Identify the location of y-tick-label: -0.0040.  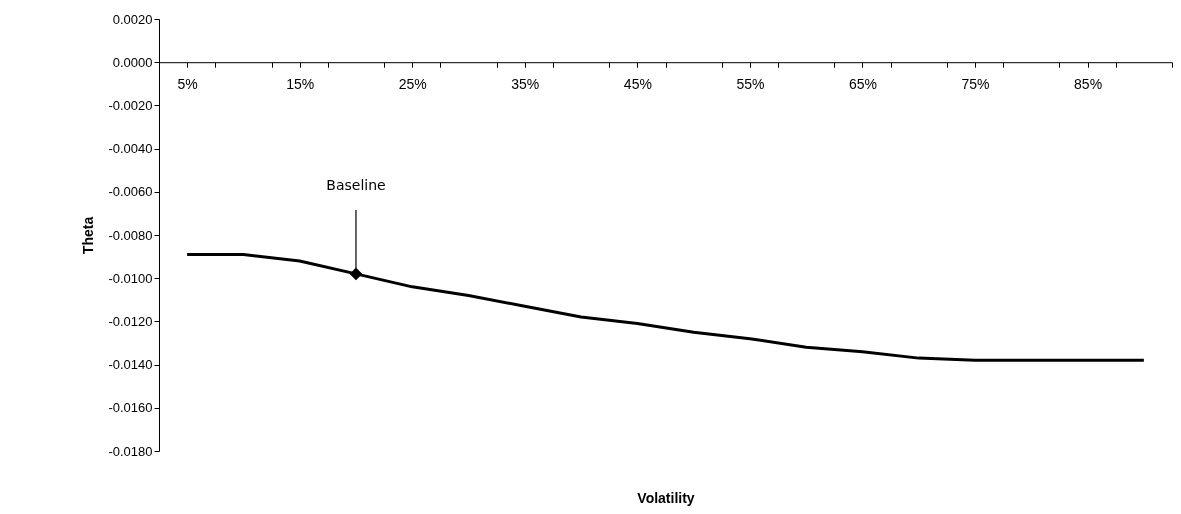
(130, 149).